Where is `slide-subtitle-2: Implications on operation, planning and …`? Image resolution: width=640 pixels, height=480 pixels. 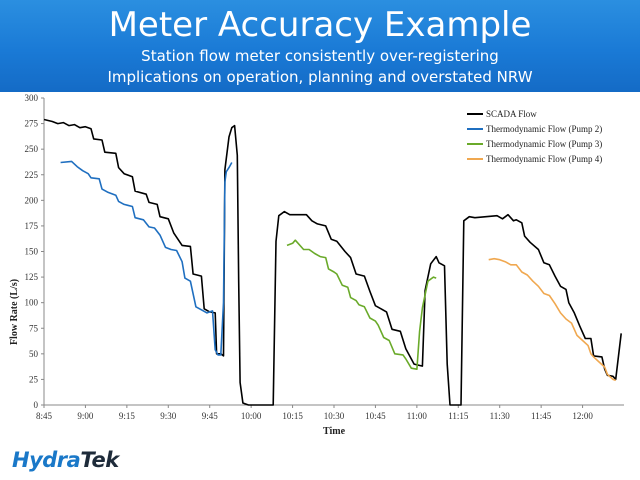 slide-subtitle-2: Implications on operation, planning and … is located at coordinates (320, 77).